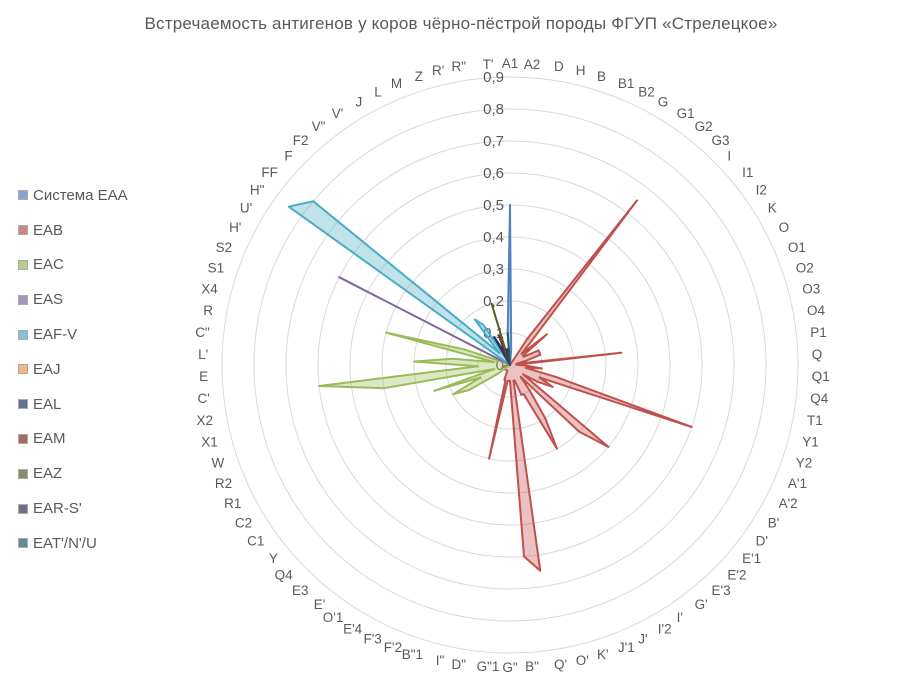 The image size is (922, 686). I want to click on legend-label: EAT'/N'/U, so click(65, 543).